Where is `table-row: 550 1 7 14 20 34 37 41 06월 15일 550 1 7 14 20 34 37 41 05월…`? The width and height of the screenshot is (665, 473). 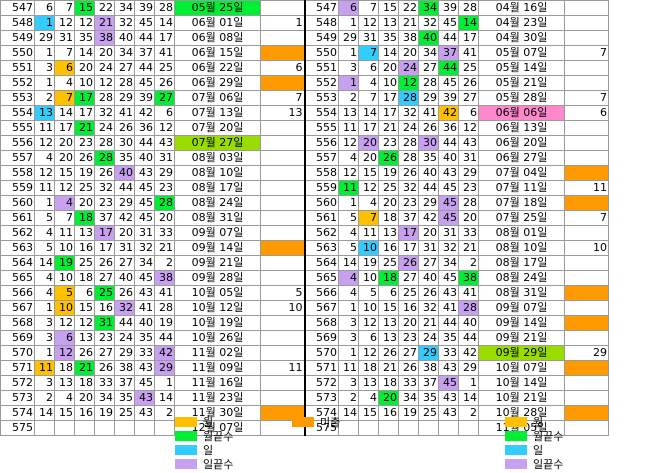 table-row: 550 1 7 14 20 34 37 41 06월 15일 550 1 7 14 20 34 37 41 05월… is located at coordinates (304, 53).